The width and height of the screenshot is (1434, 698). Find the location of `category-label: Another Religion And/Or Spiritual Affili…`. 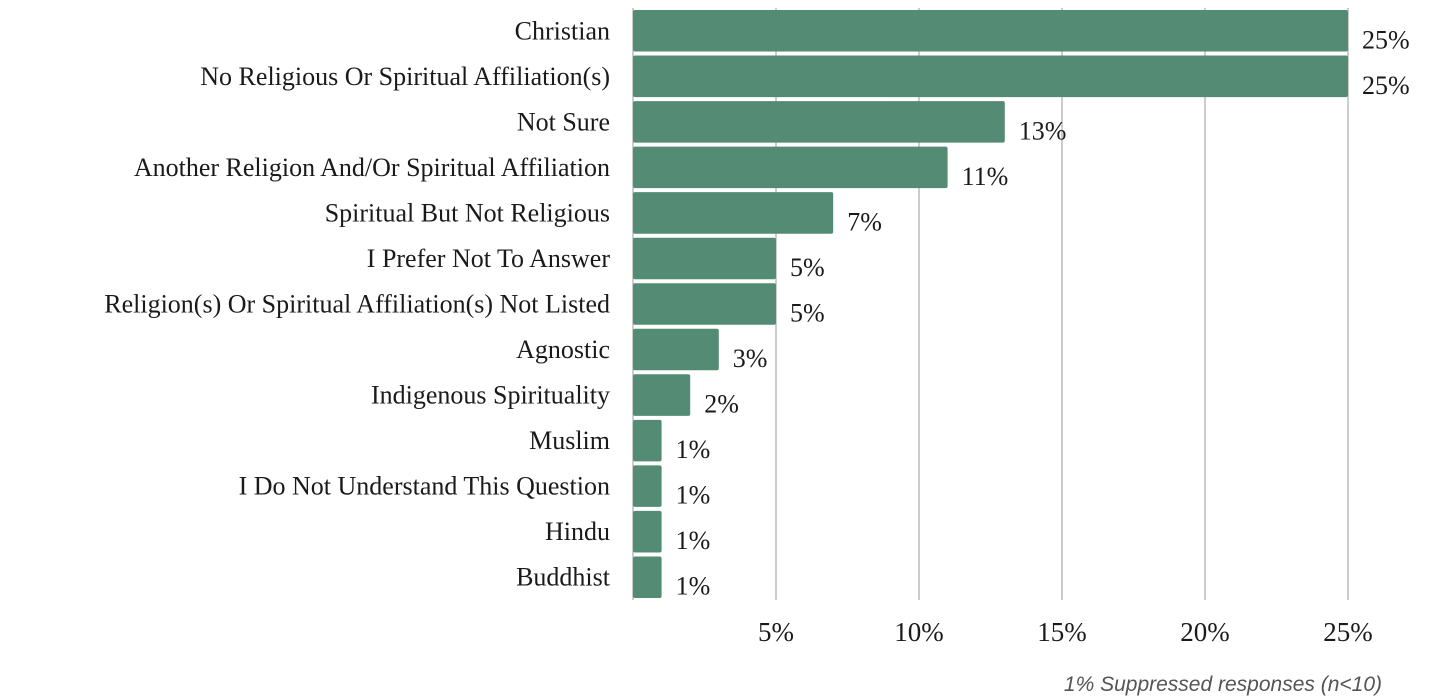

category-label: Another Religion And/Or Spiritual Affili… is located at coordinates (372, 167).